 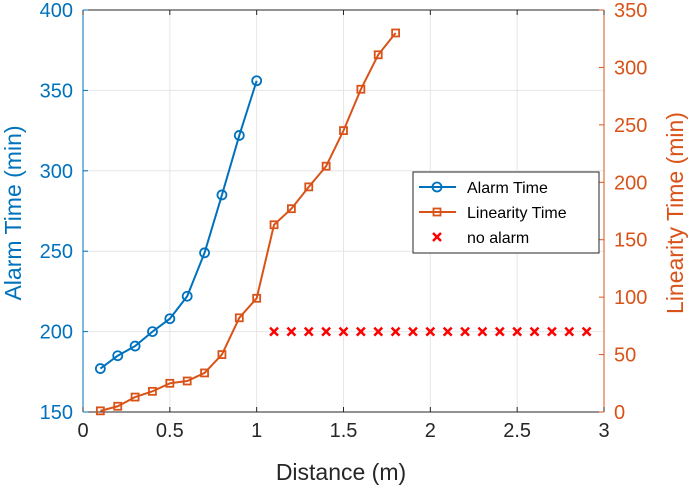 I want to click on y-right-tick-label: 350, so click(x=630, y=11).